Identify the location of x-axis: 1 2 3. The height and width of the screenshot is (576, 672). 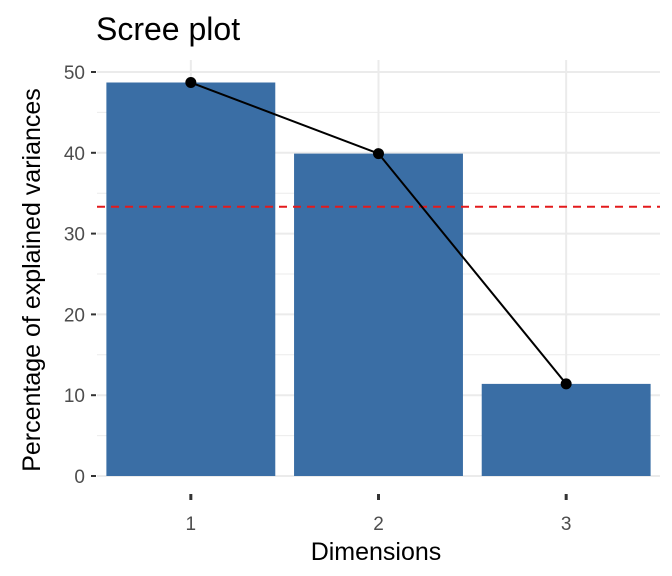
(379, 514).